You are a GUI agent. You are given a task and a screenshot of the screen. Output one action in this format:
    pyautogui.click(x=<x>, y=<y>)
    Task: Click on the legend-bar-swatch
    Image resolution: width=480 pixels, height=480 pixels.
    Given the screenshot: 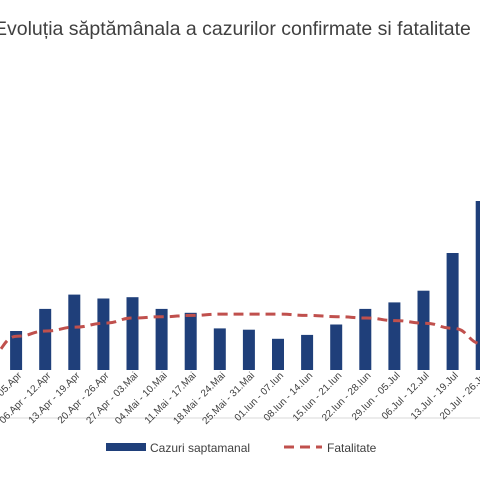 What is the action you would take?
    pyautogui.click(x=126, y=447)
    